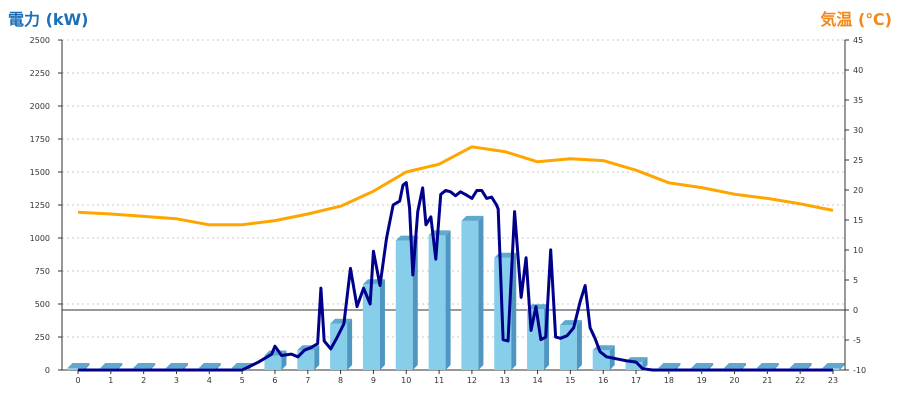 This screenshot has height=400, width=900. Describe the element at coordinates (858, 160) in the screenshot. I see `y-right-tick-label: 25` at that location.